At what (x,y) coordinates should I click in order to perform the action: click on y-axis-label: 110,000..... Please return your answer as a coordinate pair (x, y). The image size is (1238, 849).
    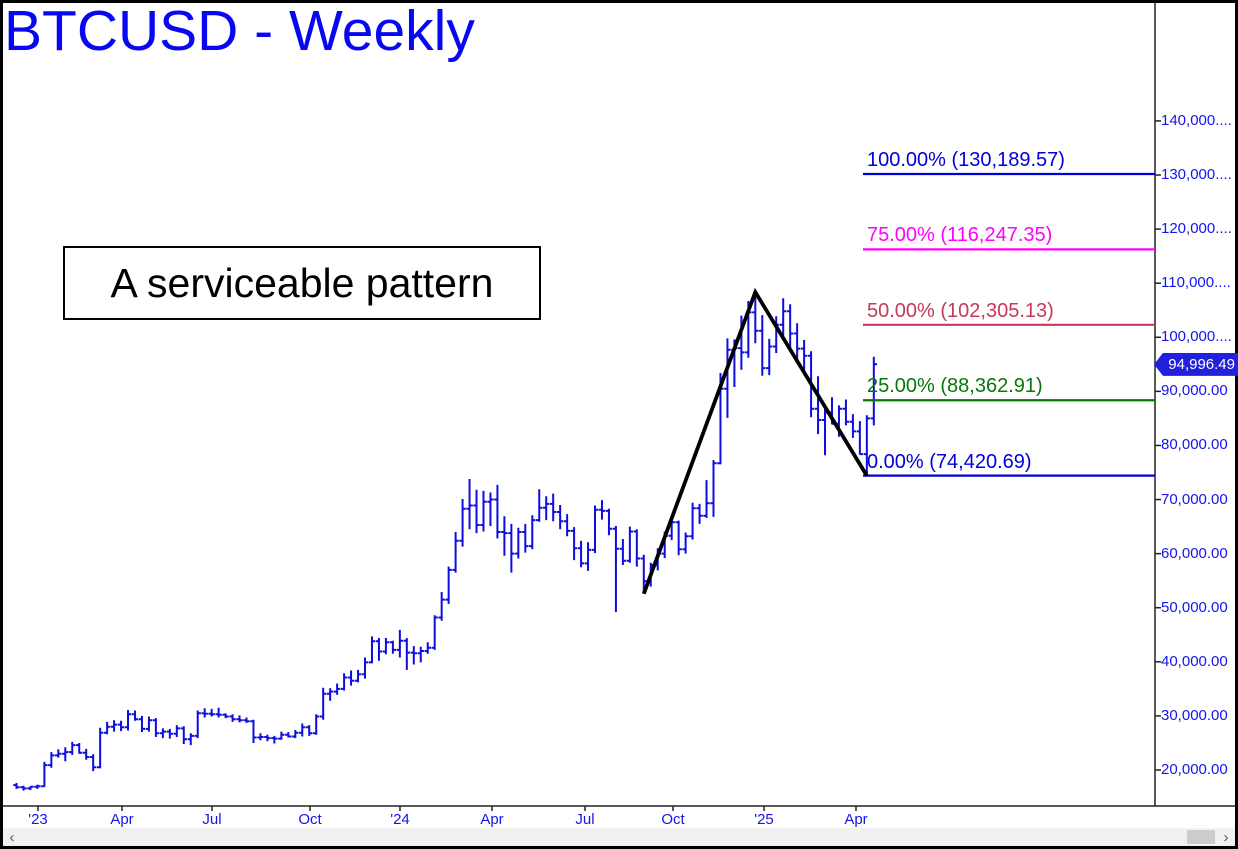
    Looking at the image, I should click on (1196, 283).